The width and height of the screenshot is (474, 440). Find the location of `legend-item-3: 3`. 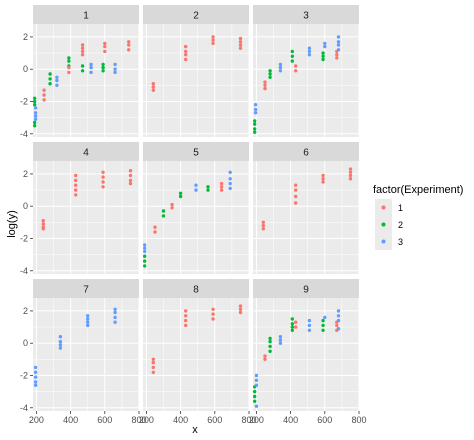

legend-item-3: 3 is located at coordinates (389, 241).